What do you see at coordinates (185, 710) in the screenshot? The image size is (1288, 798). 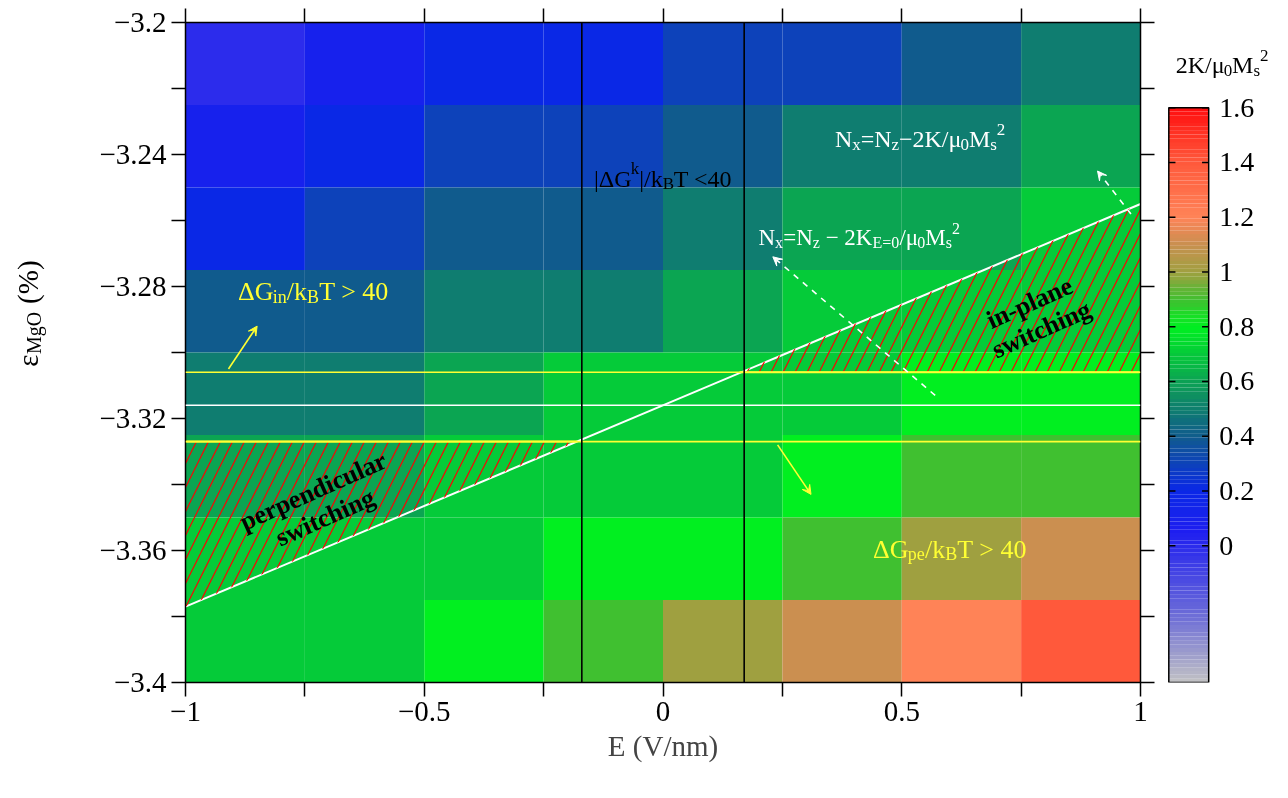 I see `x-tick-label: −1` at bounding box center [185, 710].